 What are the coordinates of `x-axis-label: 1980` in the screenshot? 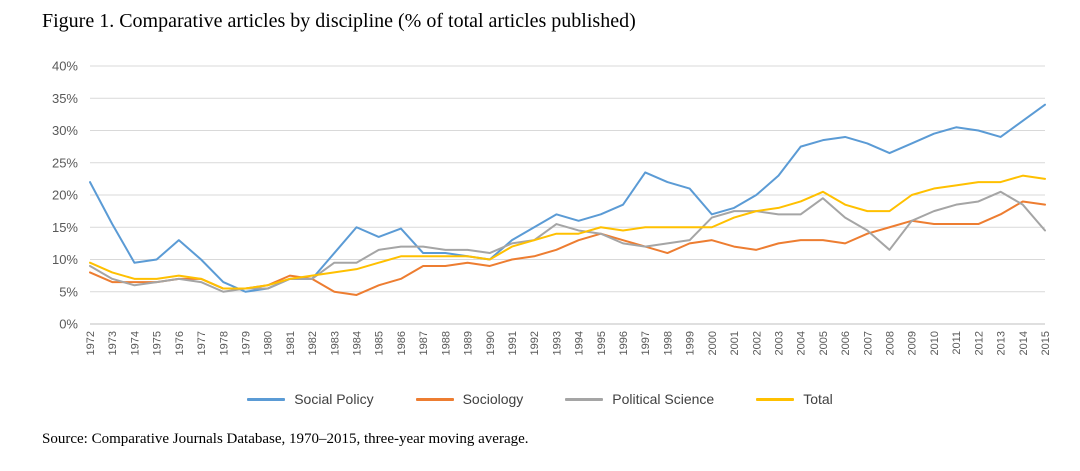 It's located at (269, 343).